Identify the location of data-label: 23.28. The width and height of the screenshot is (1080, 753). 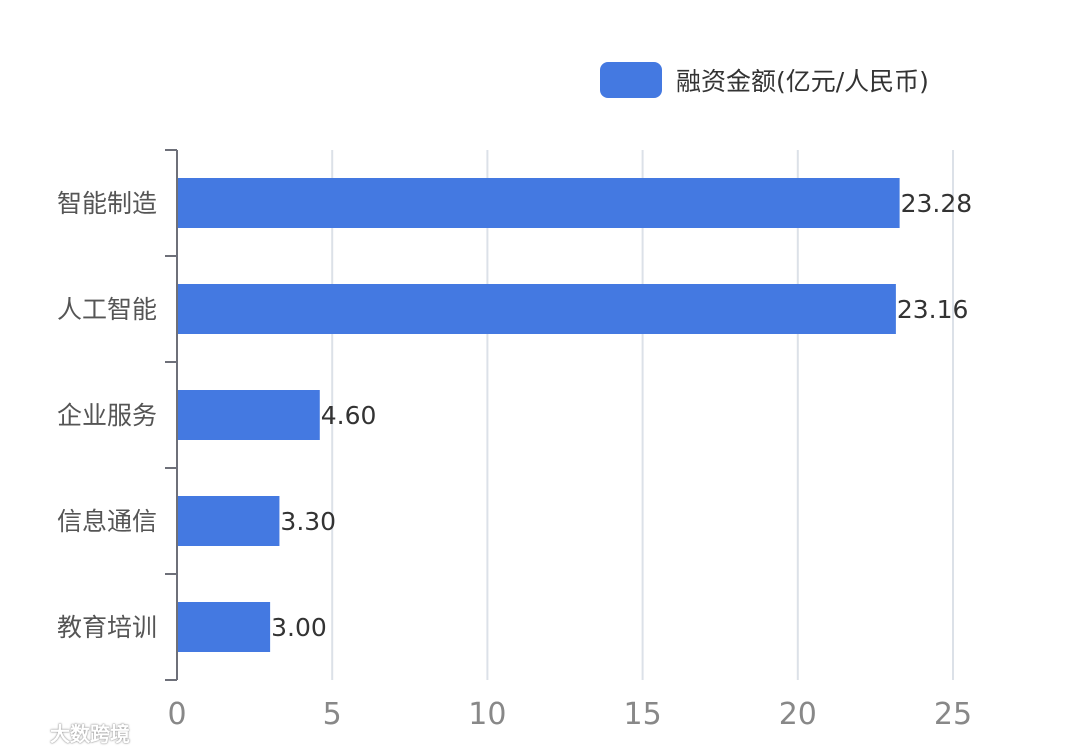
(937, 203).